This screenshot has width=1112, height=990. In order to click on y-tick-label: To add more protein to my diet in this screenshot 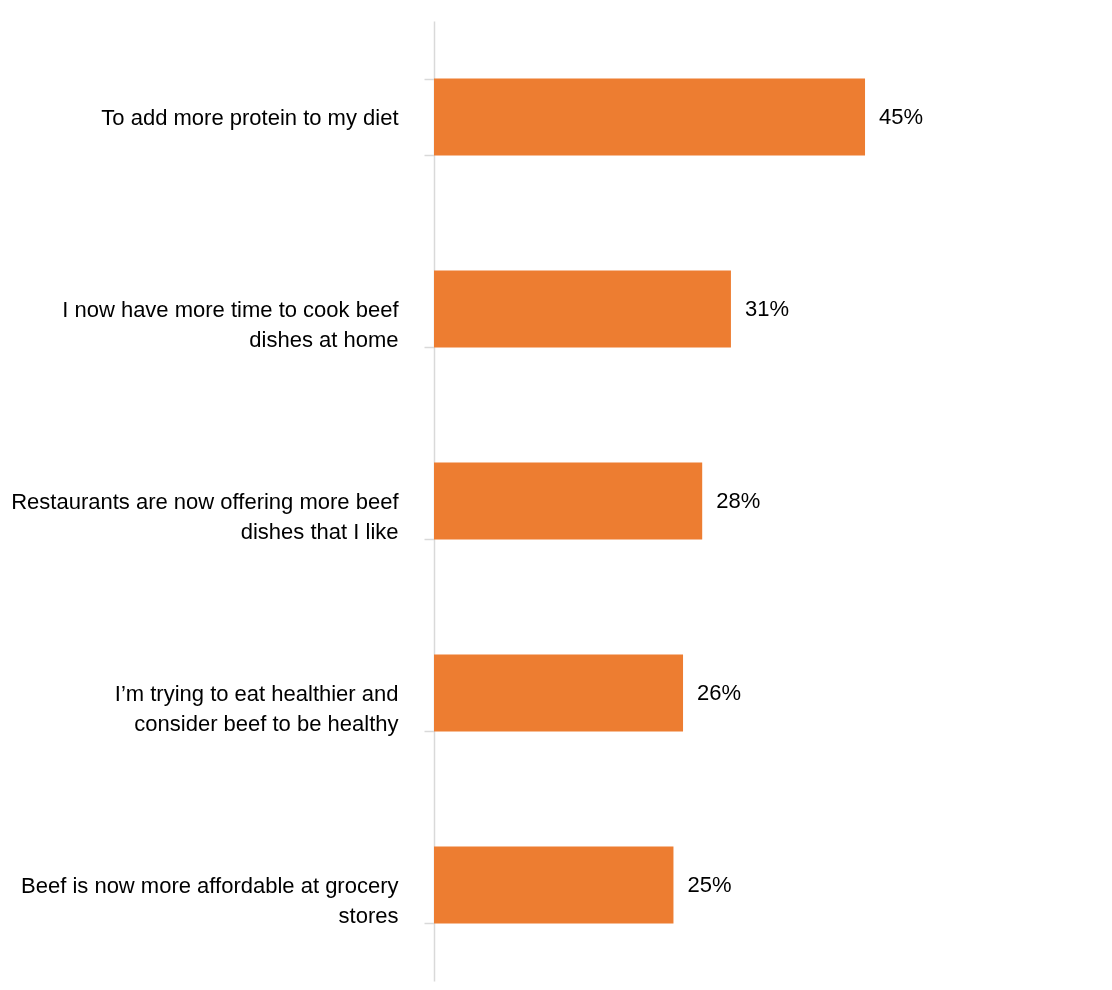, I will do `click(250, 117)`.